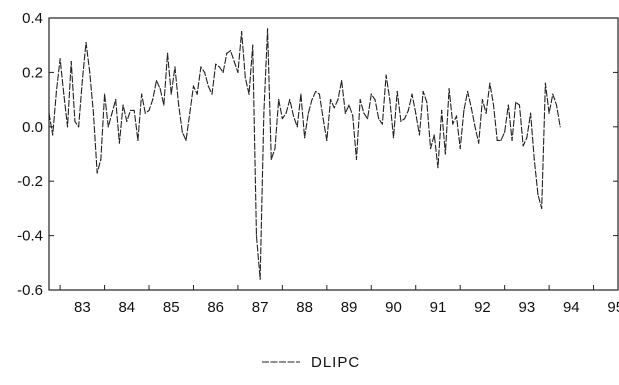 The width and height of the screenshot is (619, 385). Describe the element at coordinates (339, 300) in the screenshot. I see `x-axis: 83 84 85 86 87 88 89 90 91 92 93 94 95` at that location.